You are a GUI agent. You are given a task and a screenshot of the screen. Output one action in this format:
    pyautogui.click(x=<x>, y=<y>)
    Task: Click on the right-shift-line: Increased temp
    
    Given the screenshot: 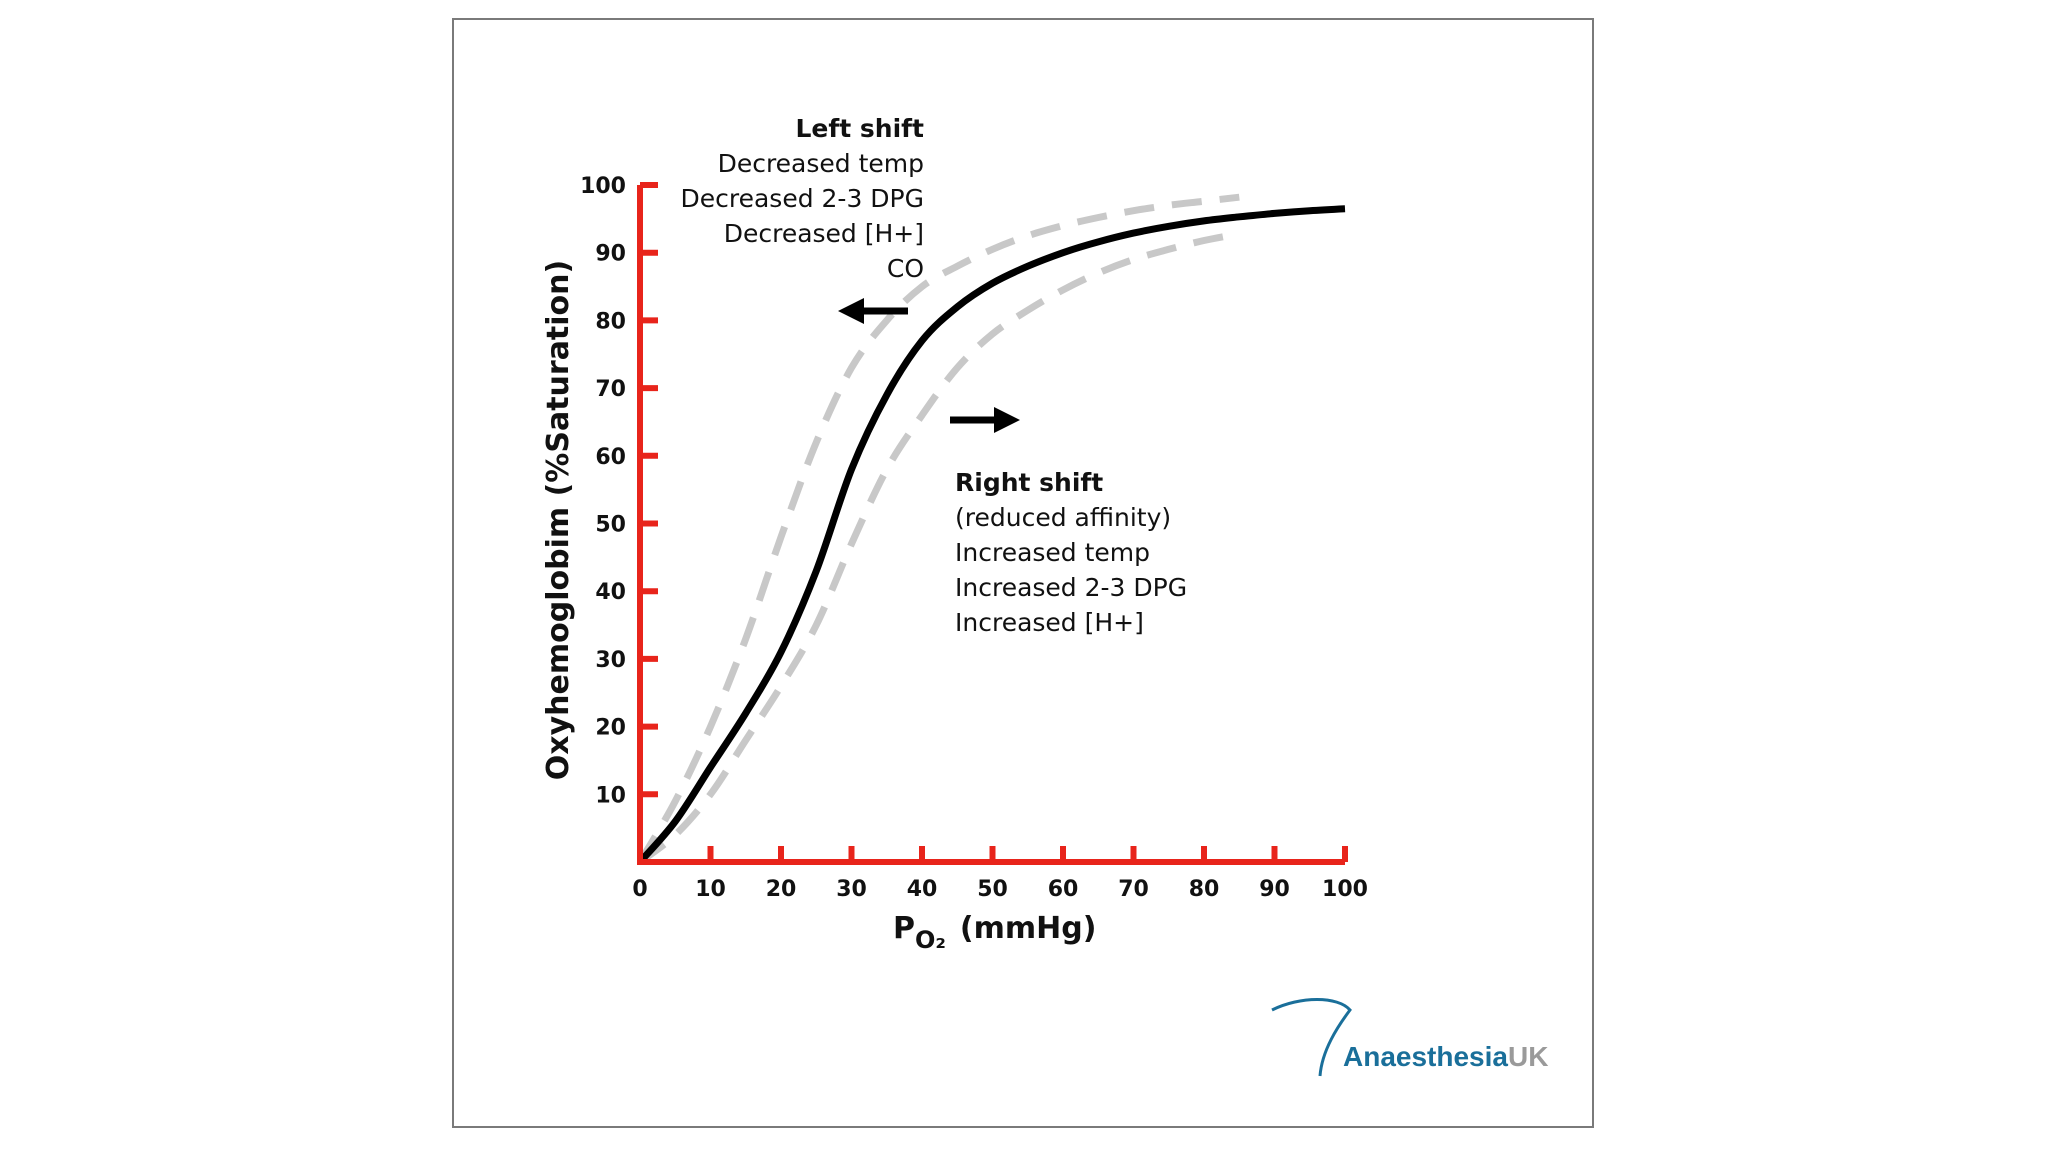 What is the action you would take?
    pyautogui.click(x=1052, y=552)
    